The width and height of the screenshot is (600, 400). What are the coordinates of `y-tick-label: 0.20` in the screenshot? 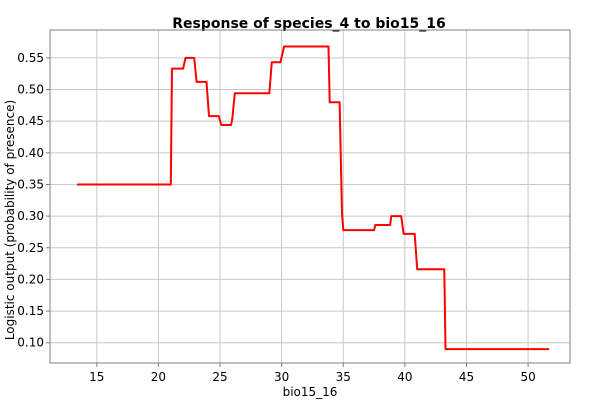 It's located at (30, 279).